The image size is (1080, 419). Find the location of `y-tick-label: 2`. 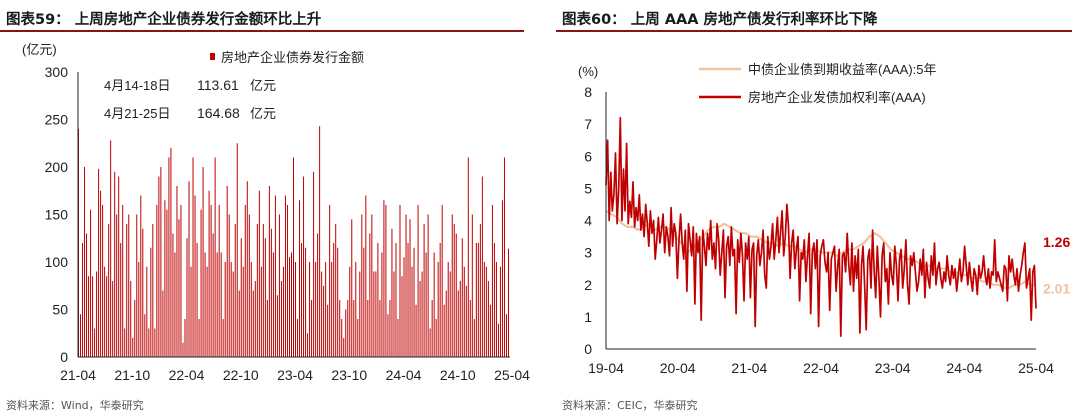

y-tick-label: 2 is located at coordinates (588, 285).